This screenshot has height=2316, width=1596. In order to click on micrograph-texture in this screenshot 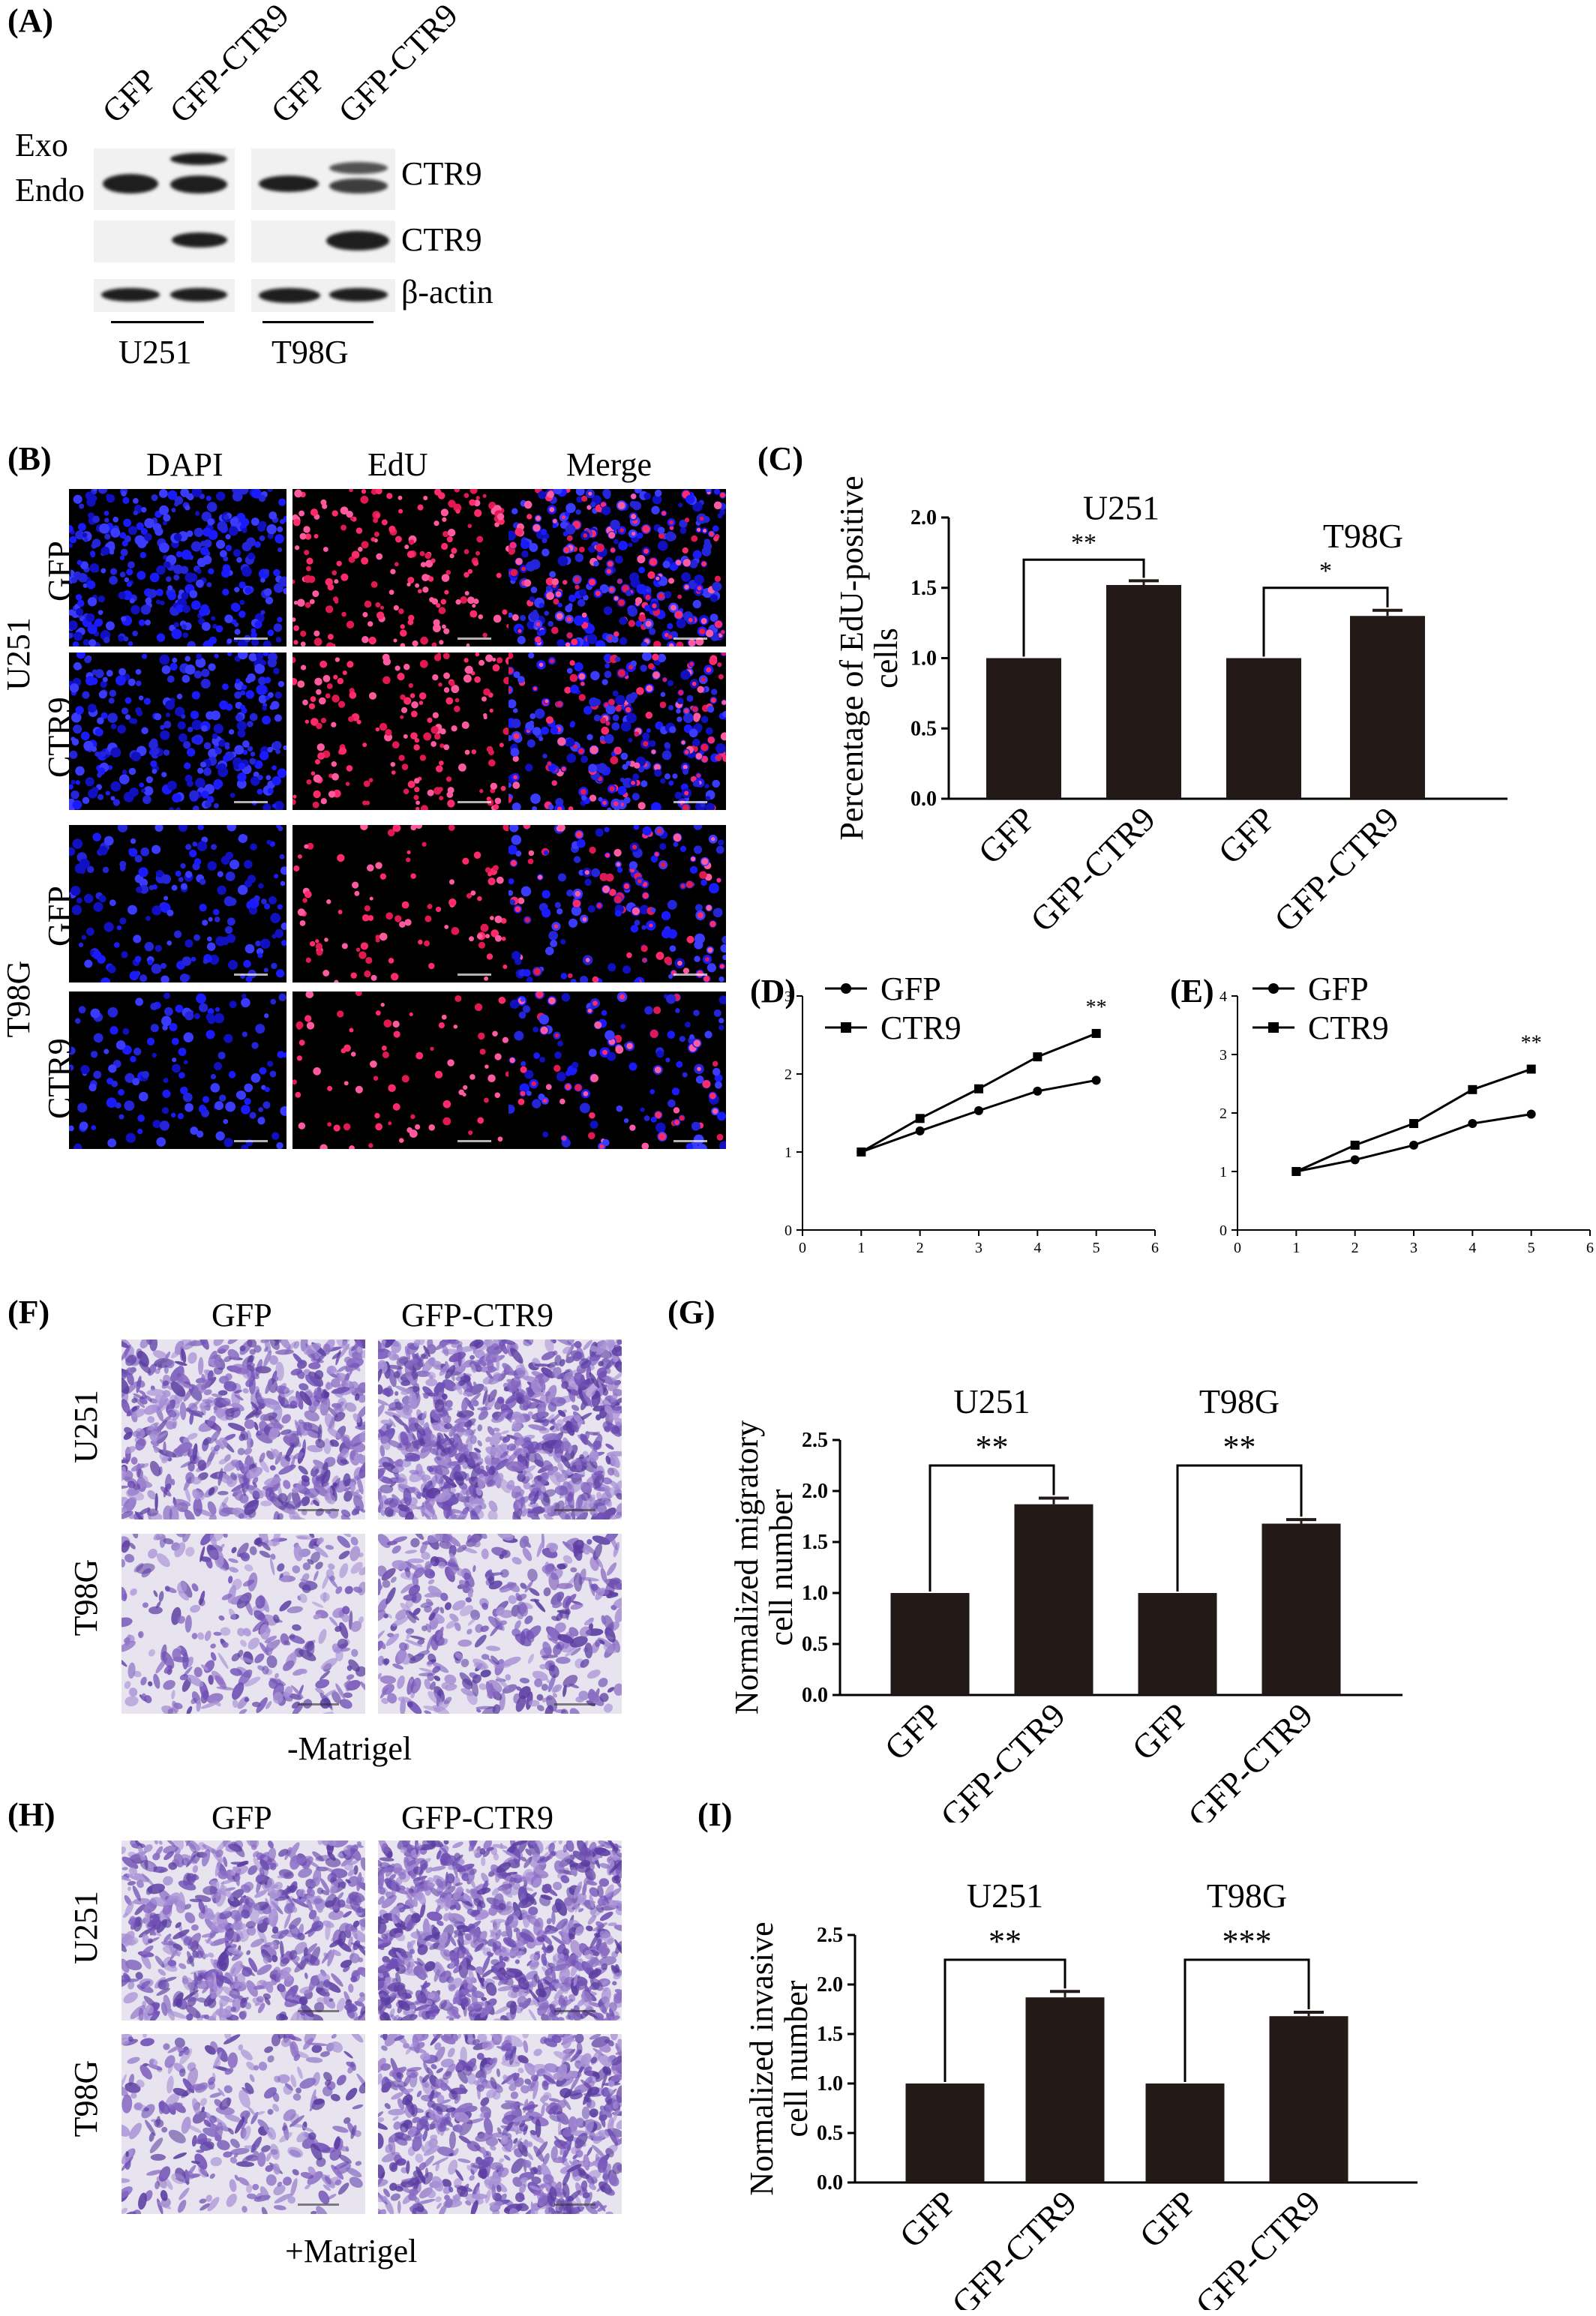, I will do `click(401, 731)`.